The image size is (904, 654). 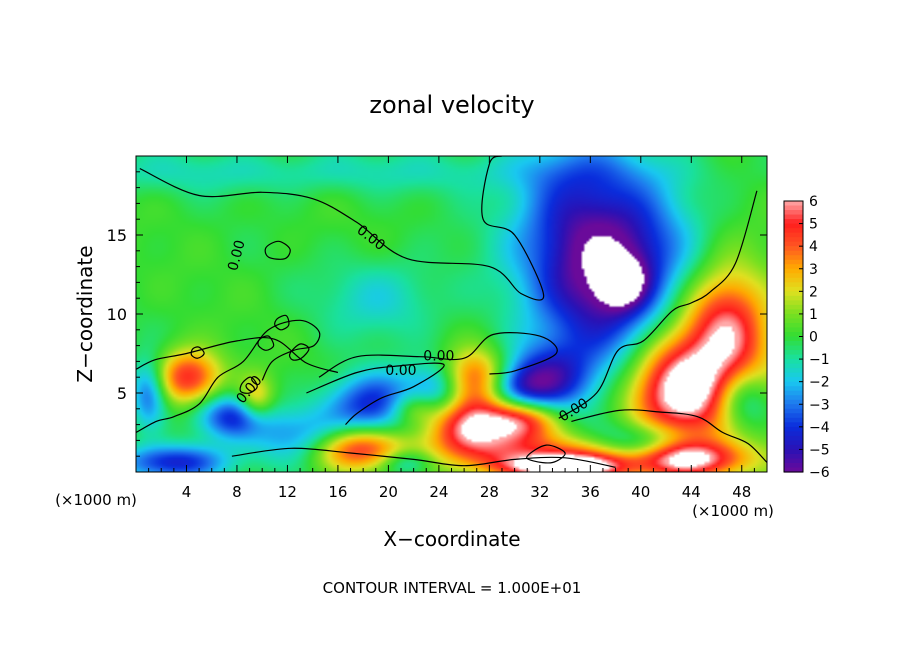 What do you see at coordinates (813, 225) in the screenshot?
I see `colorbar-tick-label: 5` at bounding box center [813, 225].